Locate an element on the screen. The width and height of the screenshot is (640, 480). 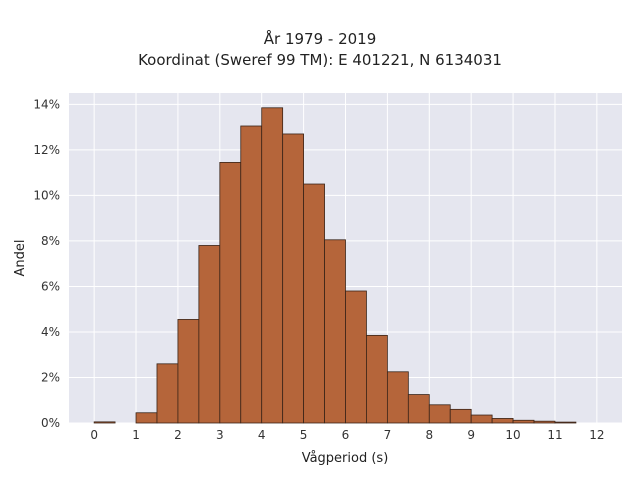
y-axis-label: Andel is located at coordinates (20, 258).